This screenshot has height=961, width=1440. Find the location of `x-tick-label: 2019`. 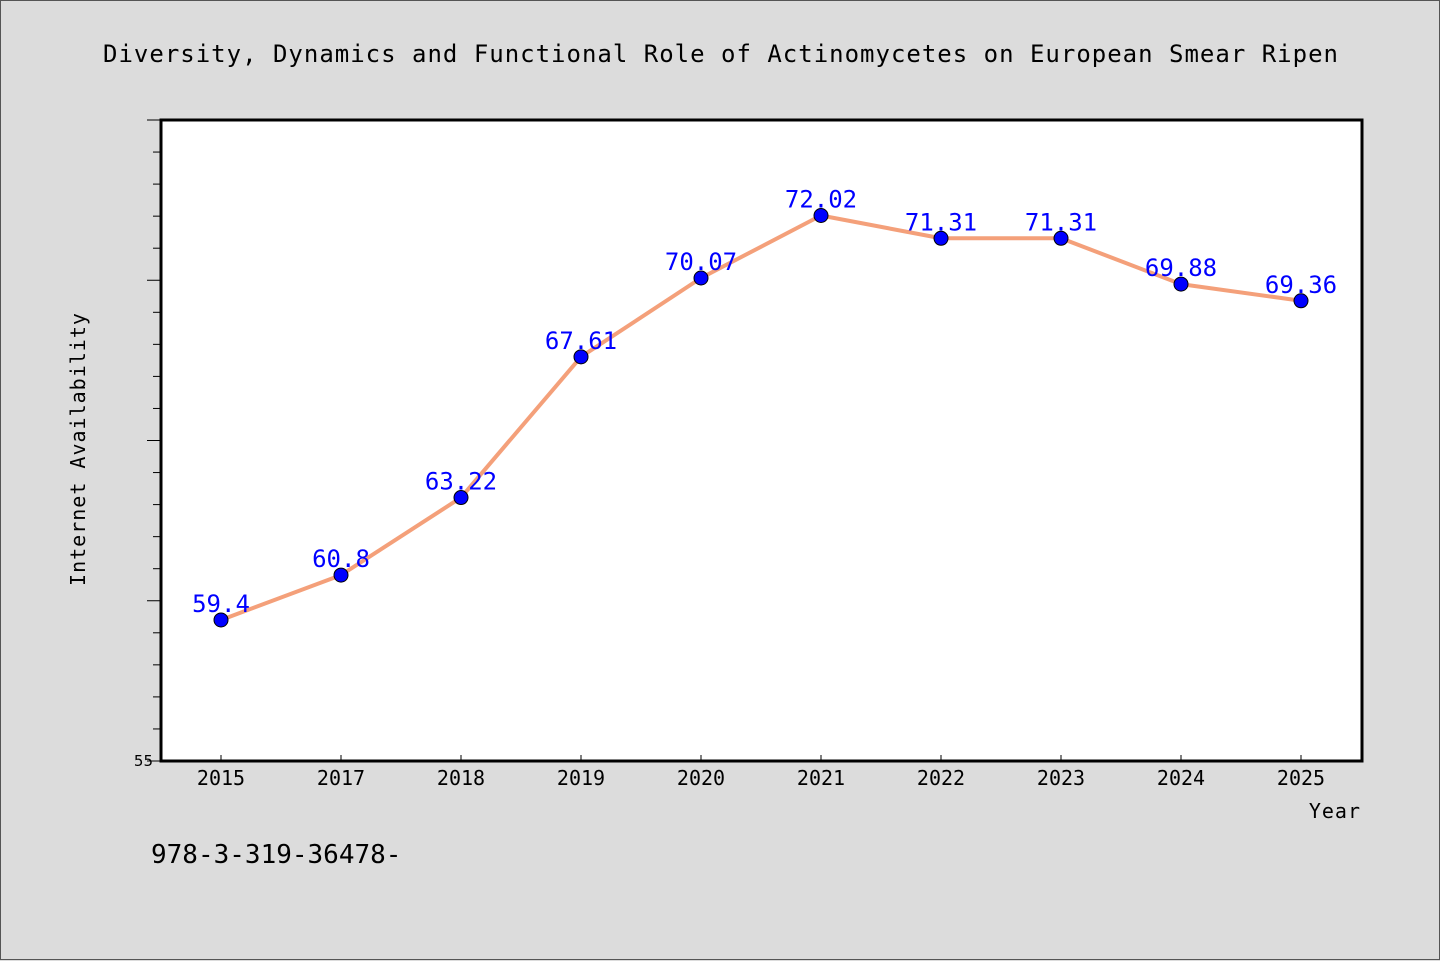

x-tick-label: 2019 is located at coordinates (581, 778).